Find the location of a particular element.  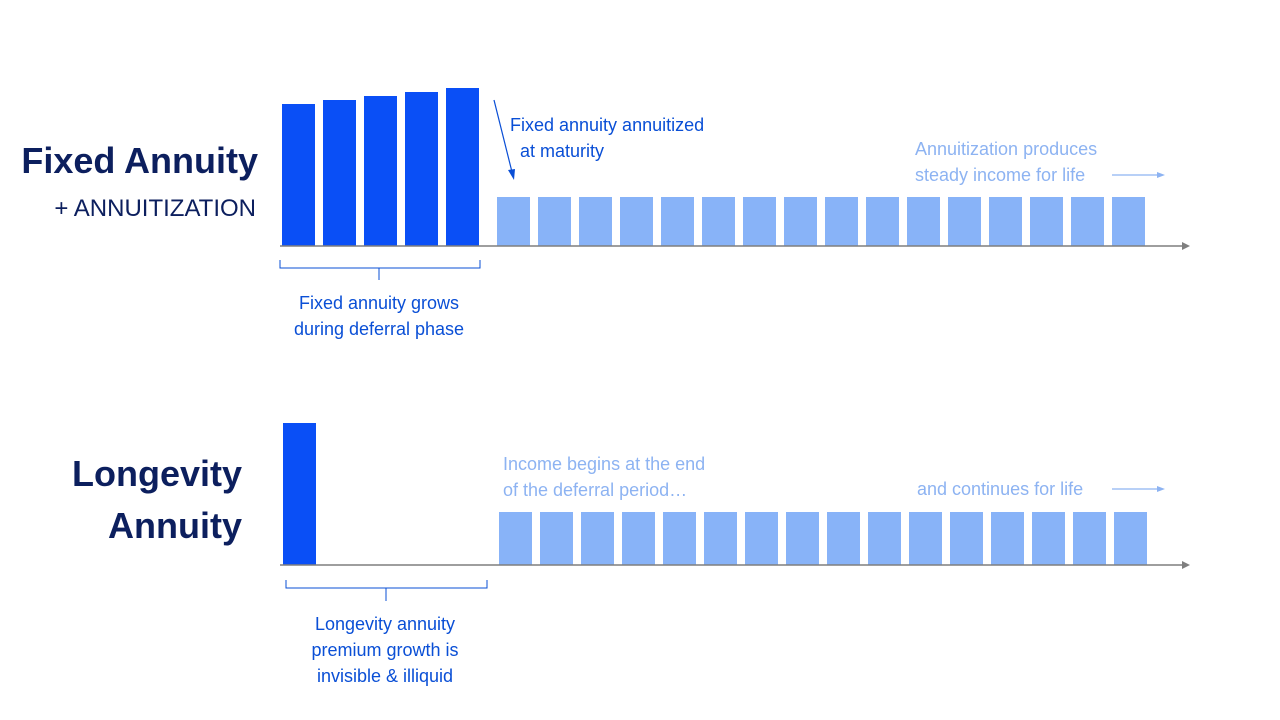

annuitized-callout-arrowhead is located at coordinates (511, 174).